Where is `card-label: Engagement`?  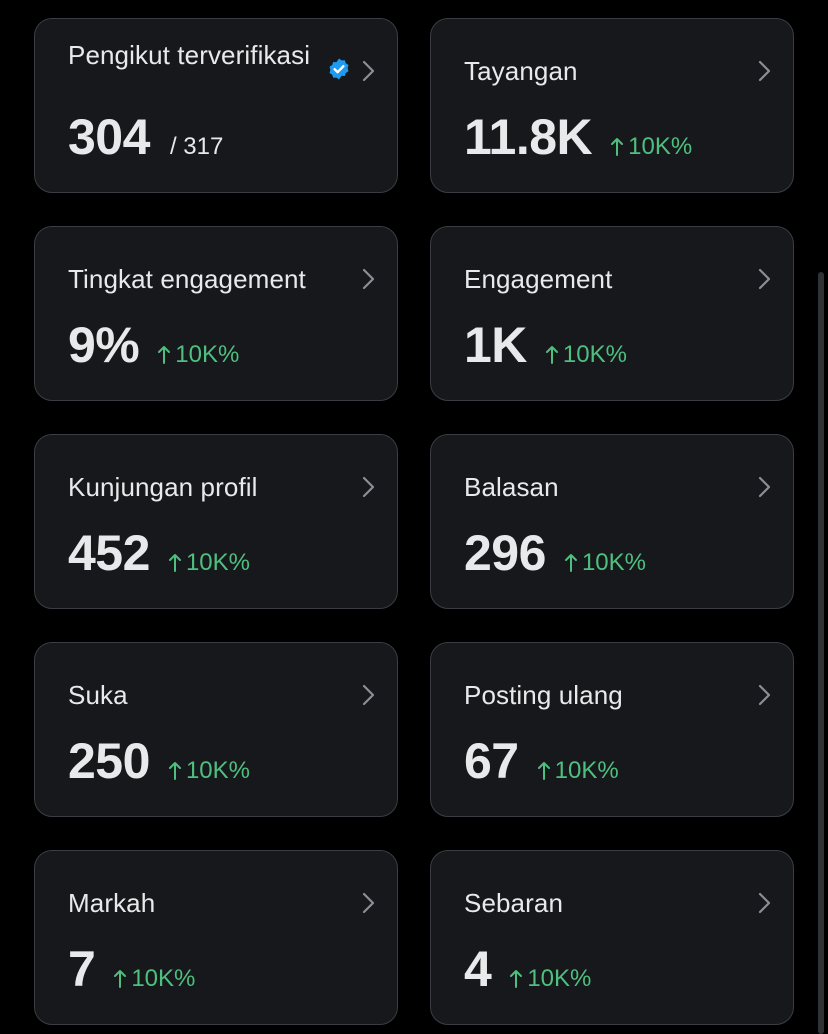
card-label: Engagement is located at coordinates (538, 279).